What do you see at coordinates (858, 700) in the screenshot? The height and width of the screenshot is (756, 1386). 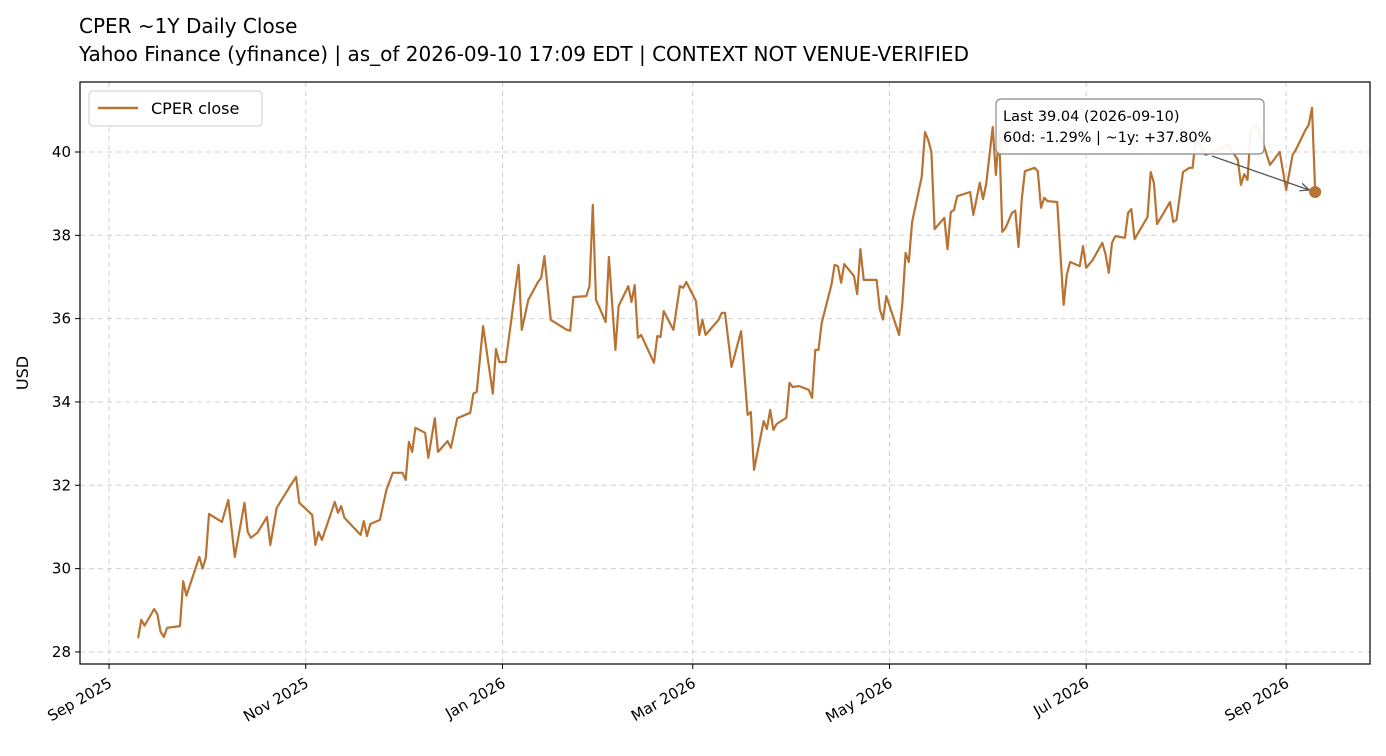 I see `x-tick-label: May 2026` at bounding box center [858, 700].